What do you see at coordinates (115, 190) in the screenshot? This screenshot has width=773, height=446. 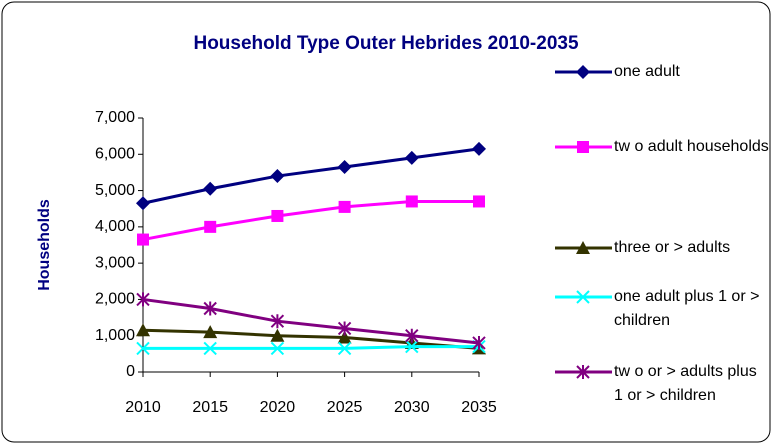 I see `y-tick-label: 5,000` at bounding box center [115, 190].